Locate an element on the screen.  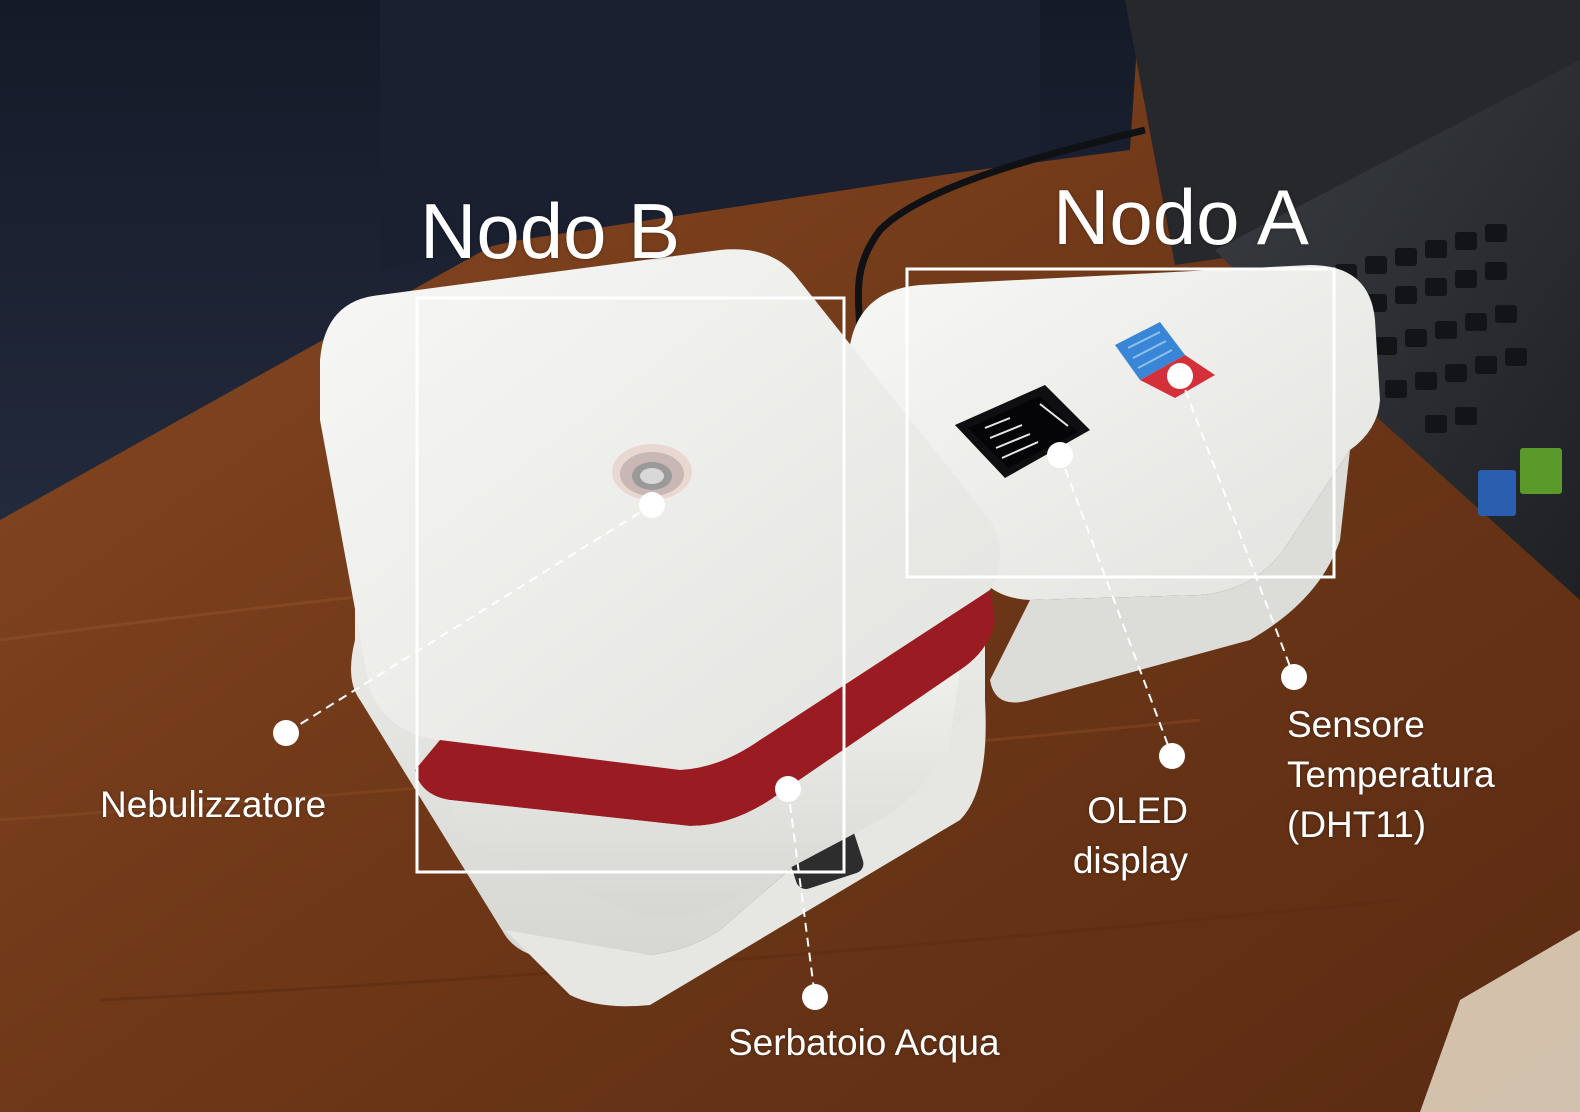
node-b-title: Nodo B is located at coordinates (550, 231).